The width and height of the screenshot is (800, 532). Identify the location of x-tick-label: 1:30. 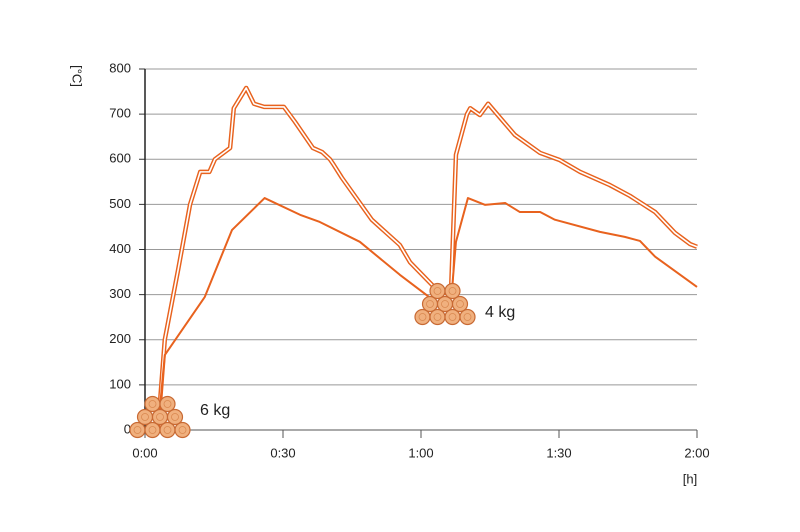
(558, 452).